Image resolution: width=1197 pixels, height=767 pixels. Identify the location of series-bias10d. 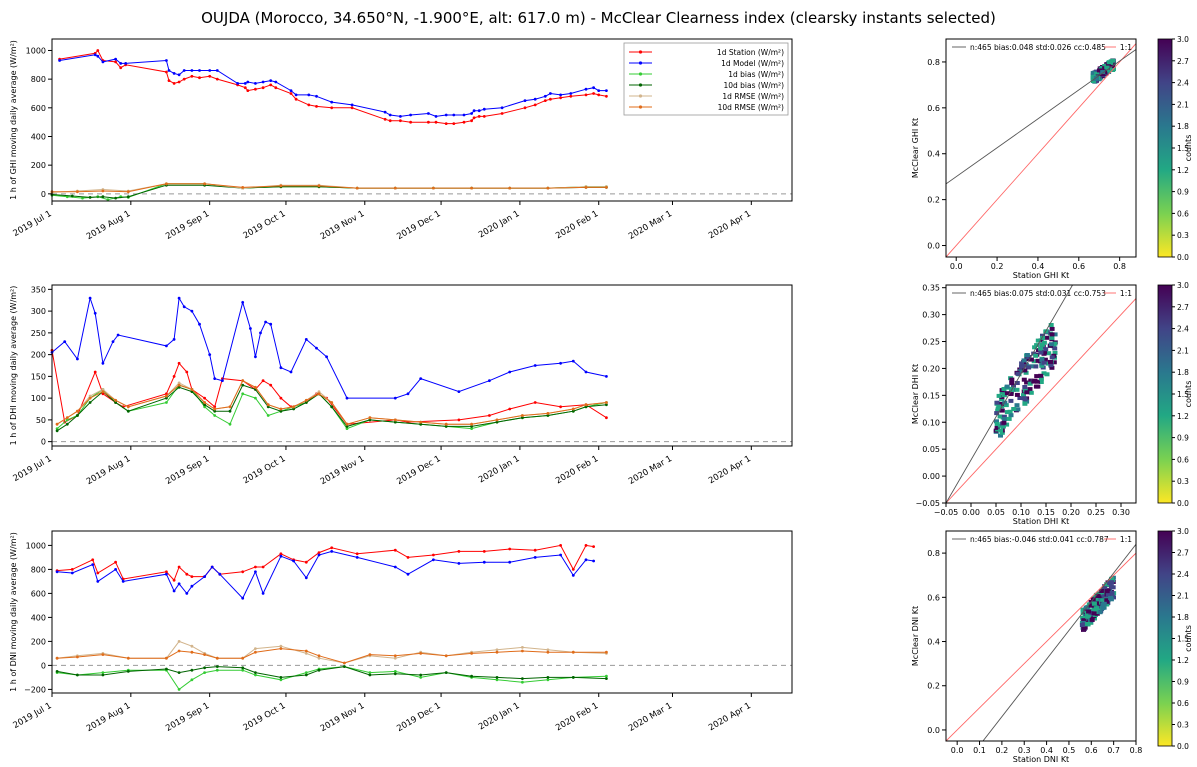
(331, 672).